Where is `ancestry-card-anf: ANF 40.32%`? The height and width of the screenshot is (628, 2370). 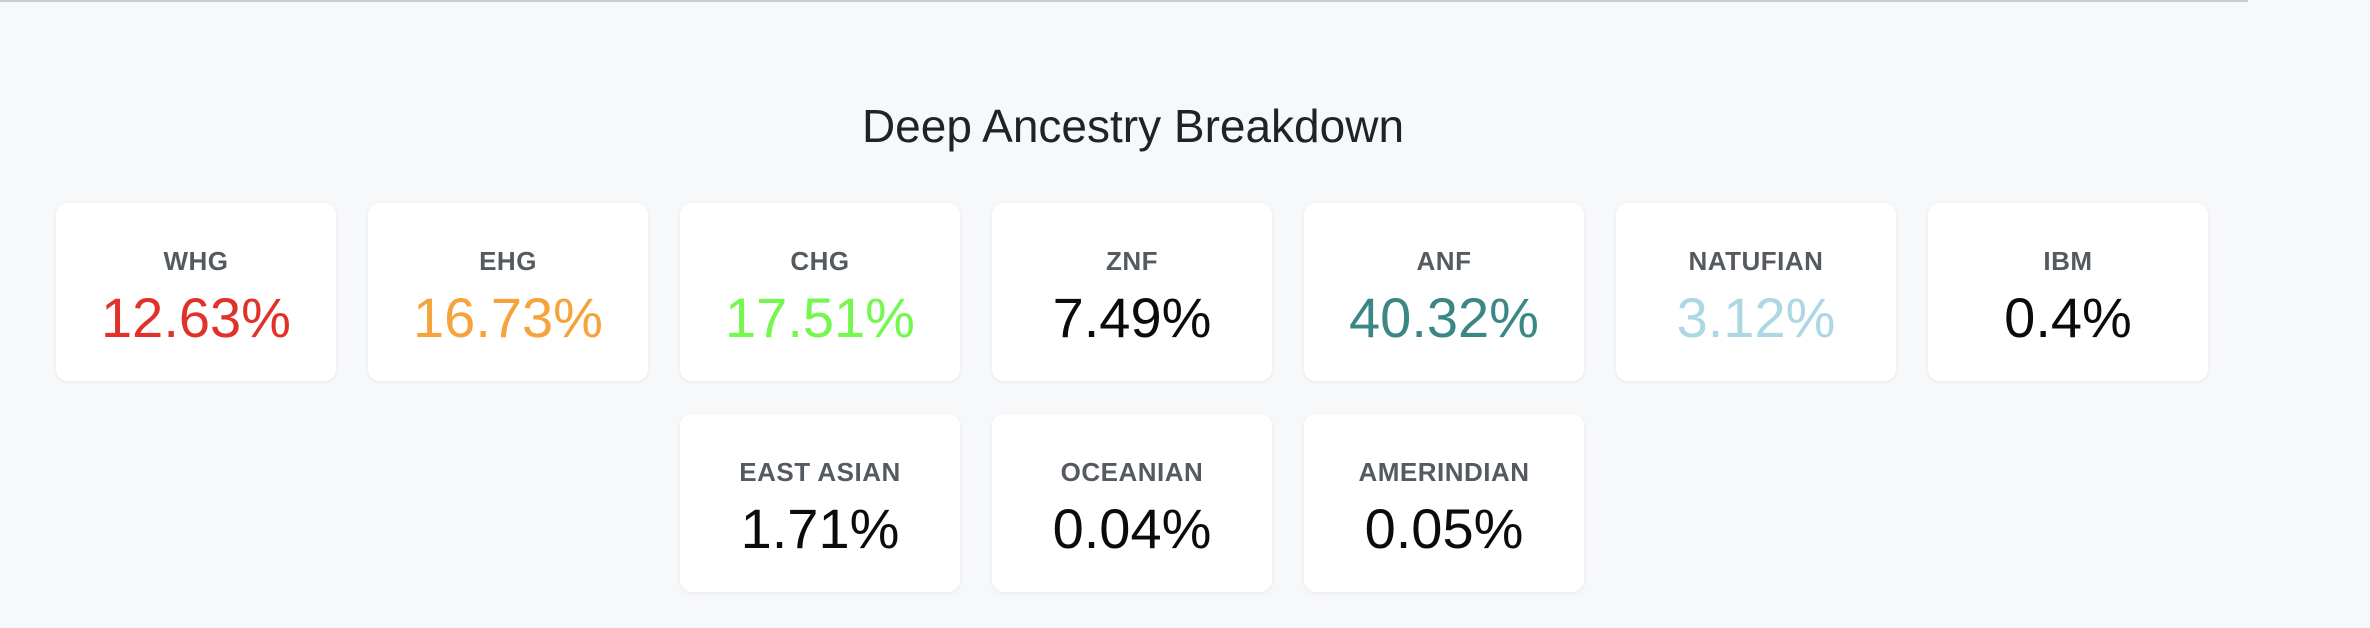 ancestry-card-anf: ANF 40.32% is located at coordinates (1444, 292).